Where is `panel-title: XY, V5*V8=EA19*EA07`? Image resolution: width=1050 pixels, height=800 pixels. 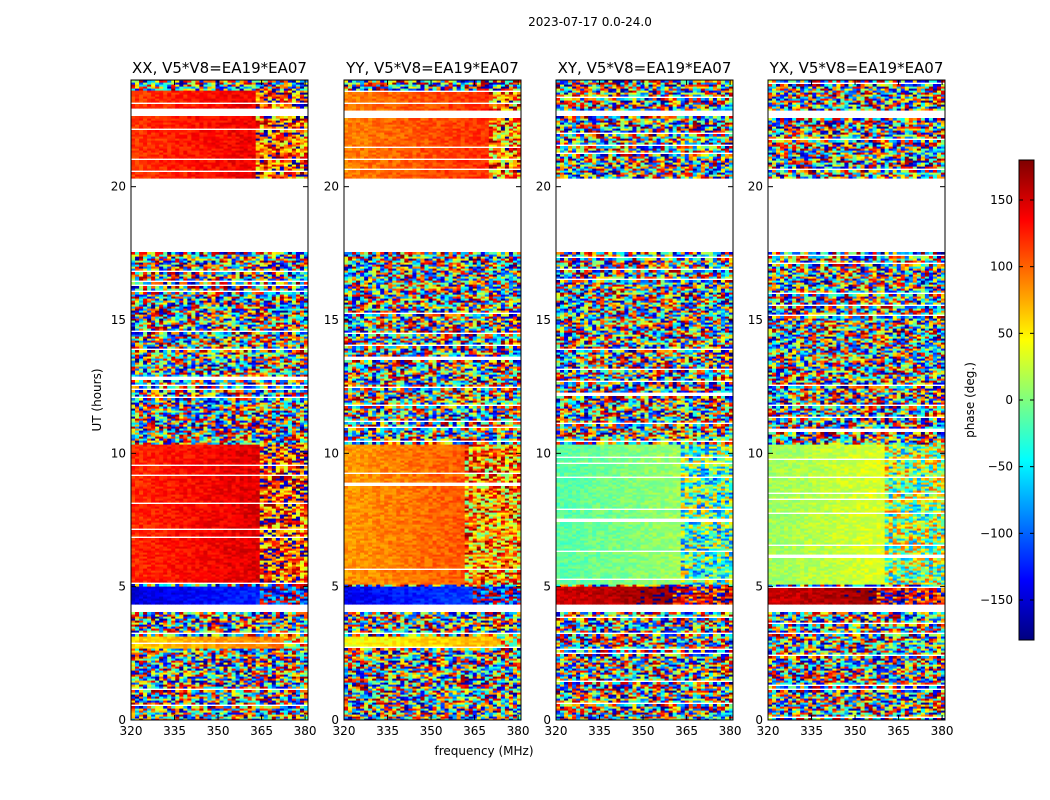 panel-title: XY, V5*V8=EA19*EA07 is located at coordinates (645, 68).